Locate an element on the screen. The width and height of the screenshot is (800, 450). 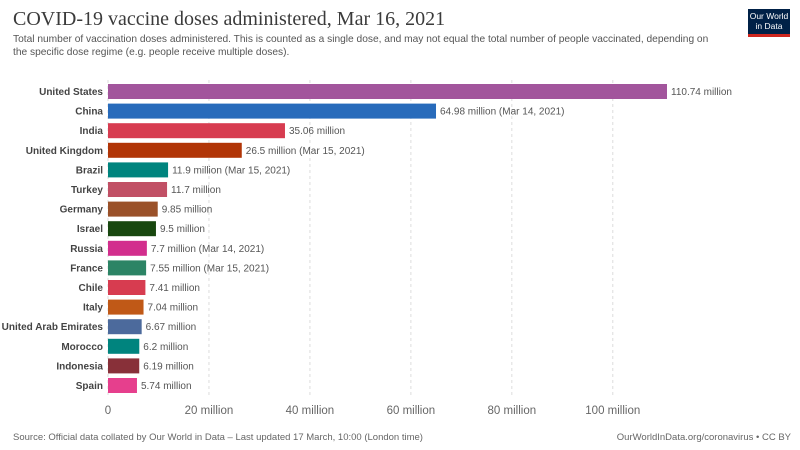
x-tick-label: 100 million is located at coordinates (612, 411).